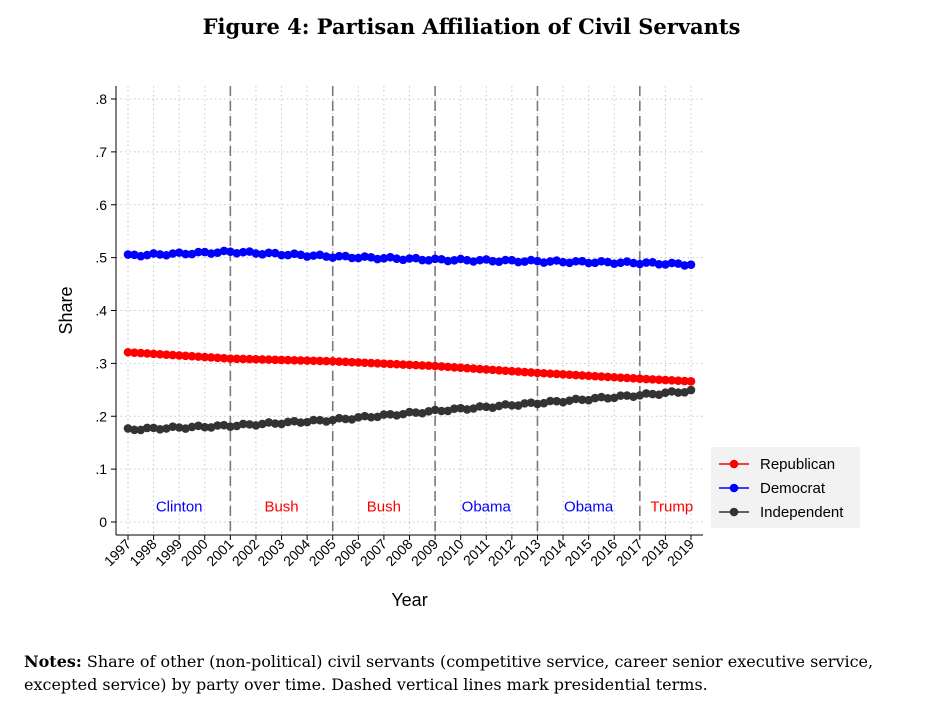 The width and height of the screenshot is (943, 705). What do you see at coordinates (589, 506) in the screenshot?
I see `term-label: Obama` at bounding box center [589, 506].